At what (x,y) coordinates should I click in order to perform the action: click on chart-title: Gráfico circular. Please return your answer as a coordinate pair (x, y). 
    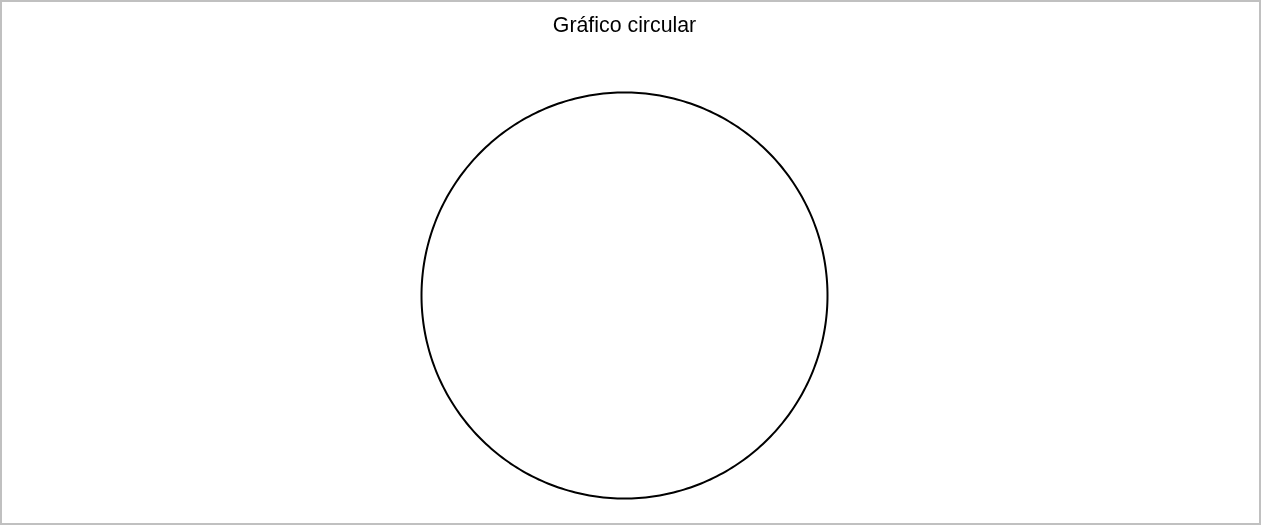
    Looking at the image, I should click on (624, 24).